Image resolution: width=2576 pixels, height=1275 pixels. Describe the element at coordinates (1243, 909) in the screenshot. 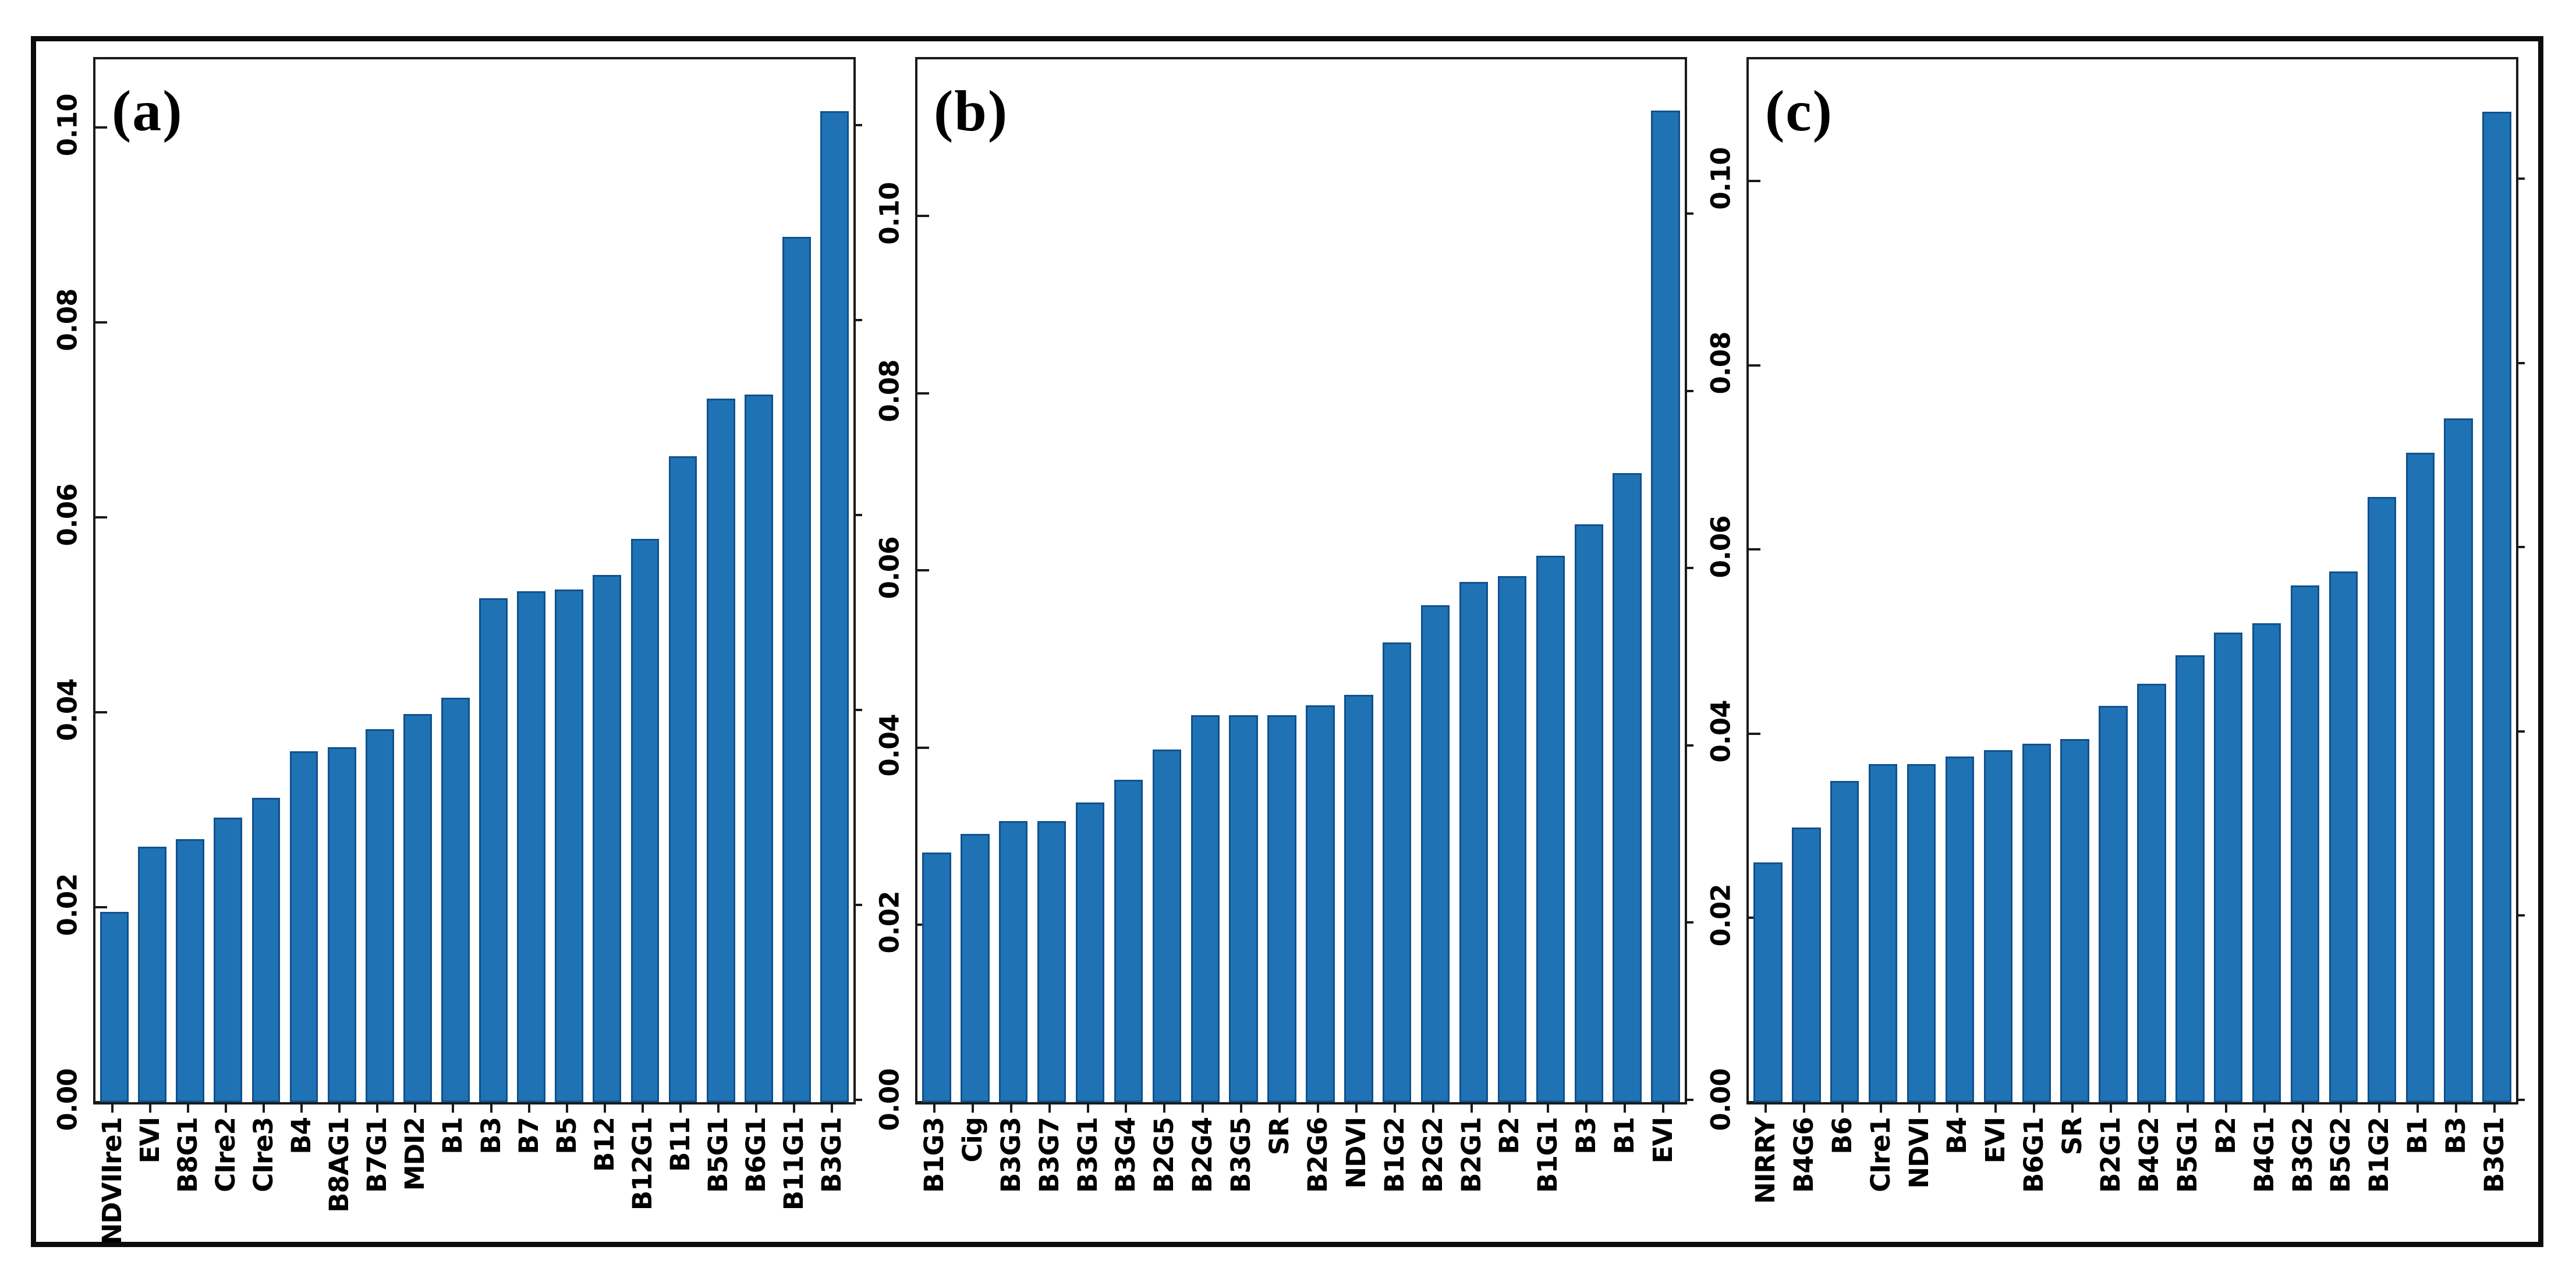

I see `bar-B3G5` at that location.